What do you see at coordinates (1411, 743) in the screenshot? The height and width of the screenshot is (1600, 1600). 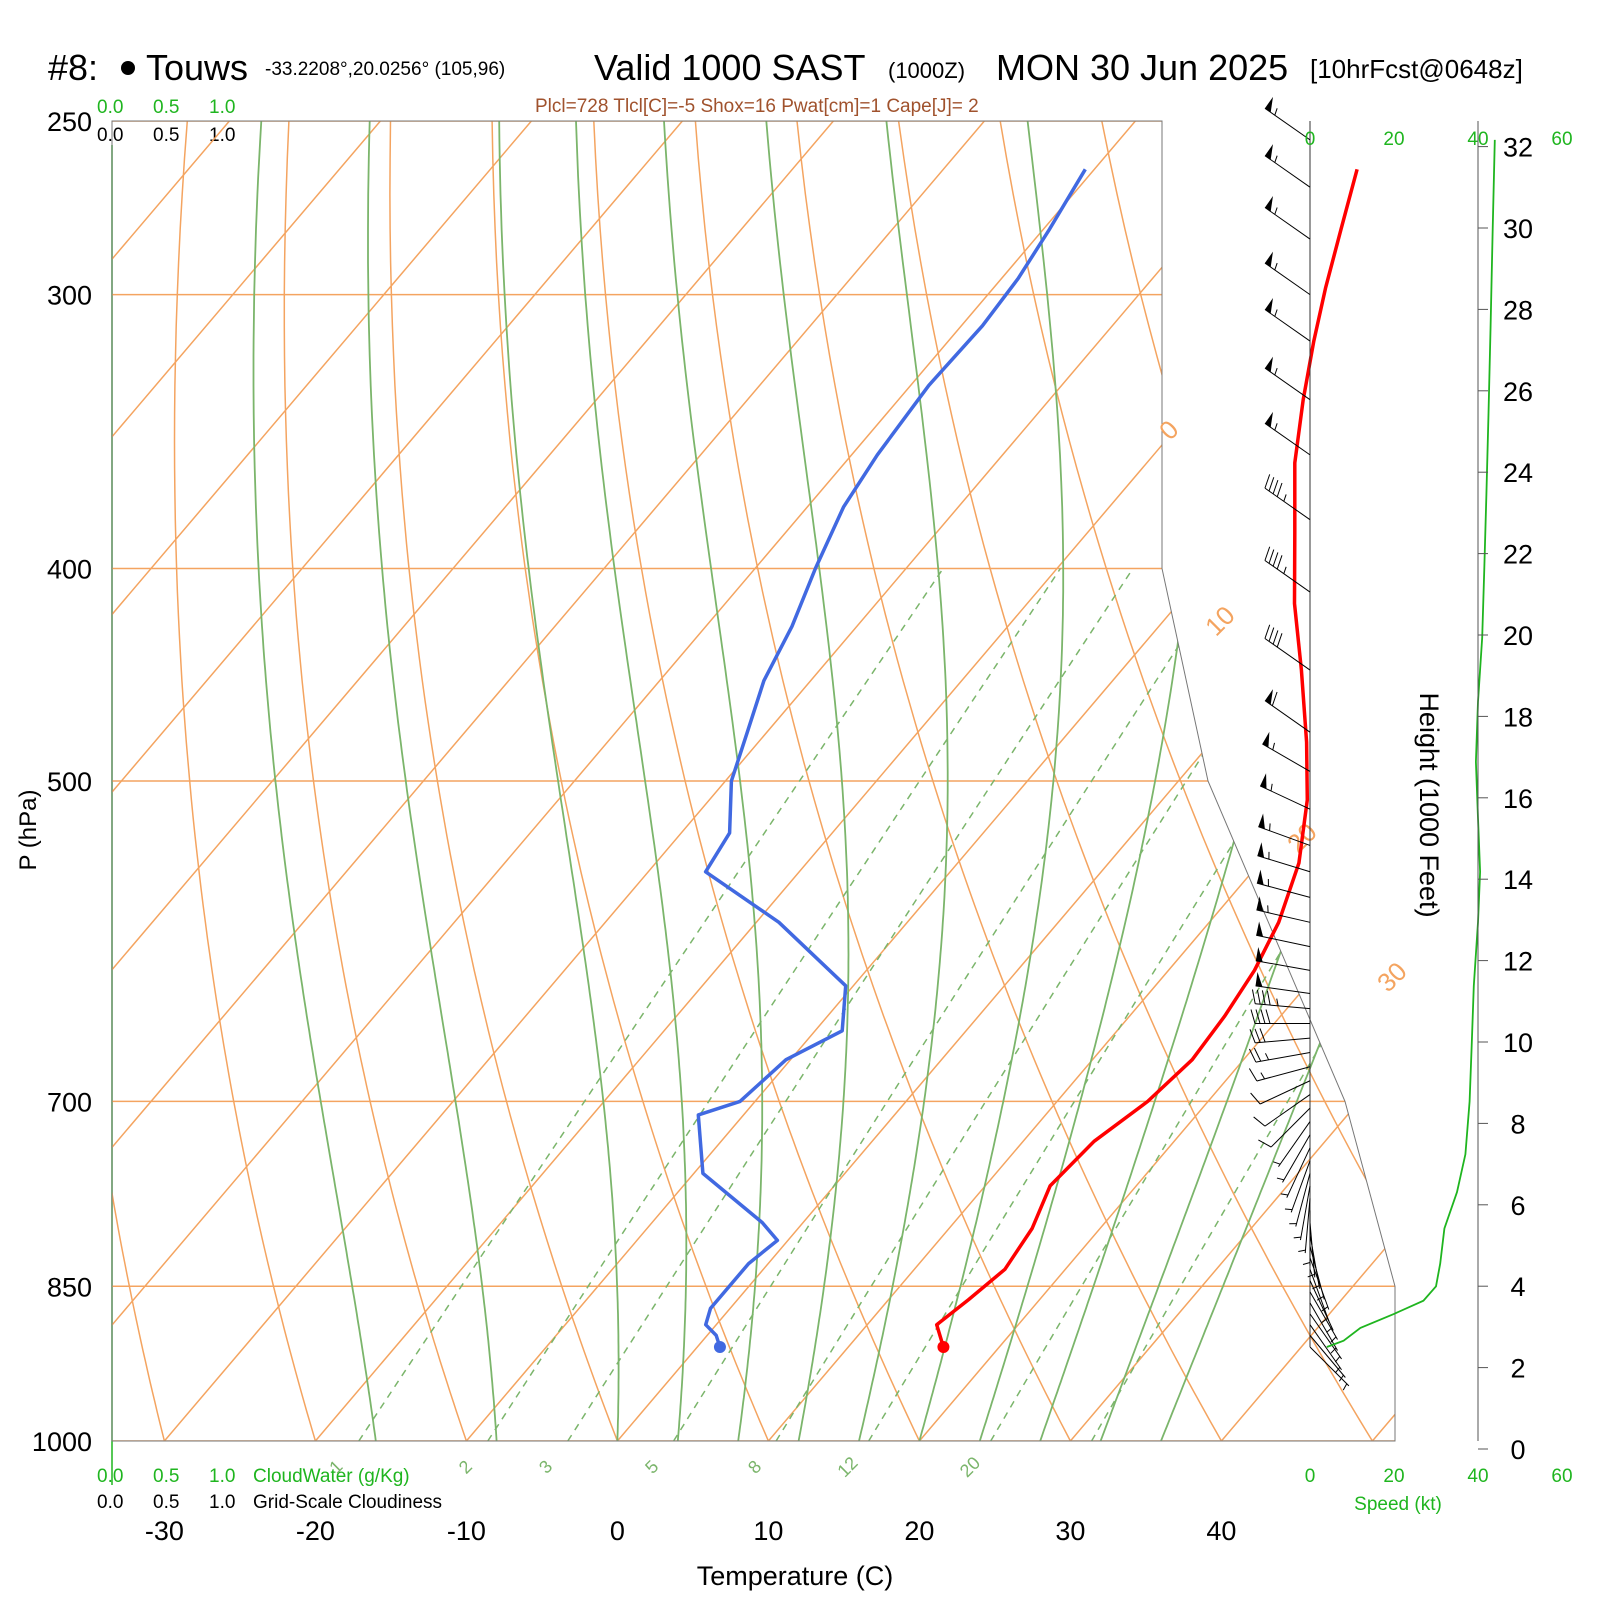 I see `speed-profile-line` at bounding box center [1411, 743].